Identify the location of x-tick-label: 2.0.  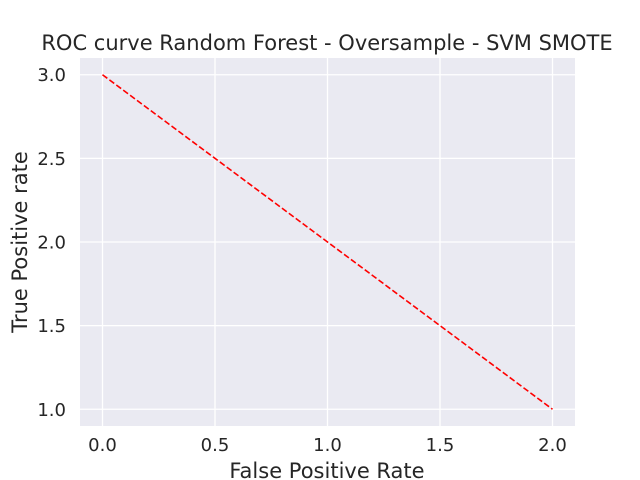
(552, 445).